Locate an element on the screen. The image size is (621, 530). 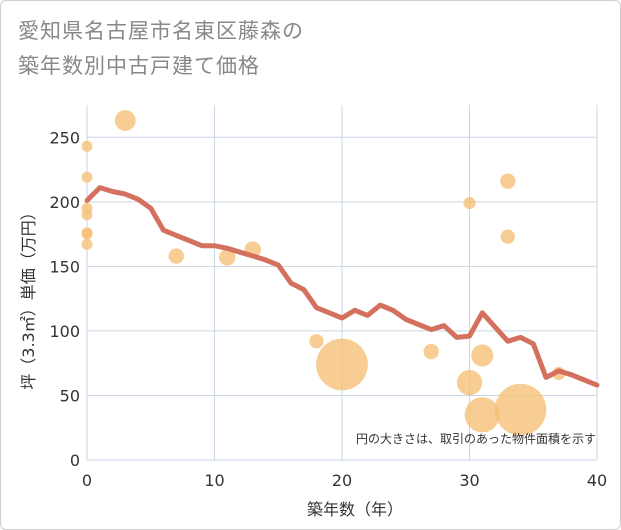
chart-title: 愛知県名古屋市名東区藤森の 築年数別中古戸建て価格 is located at coordinates (298, 49).